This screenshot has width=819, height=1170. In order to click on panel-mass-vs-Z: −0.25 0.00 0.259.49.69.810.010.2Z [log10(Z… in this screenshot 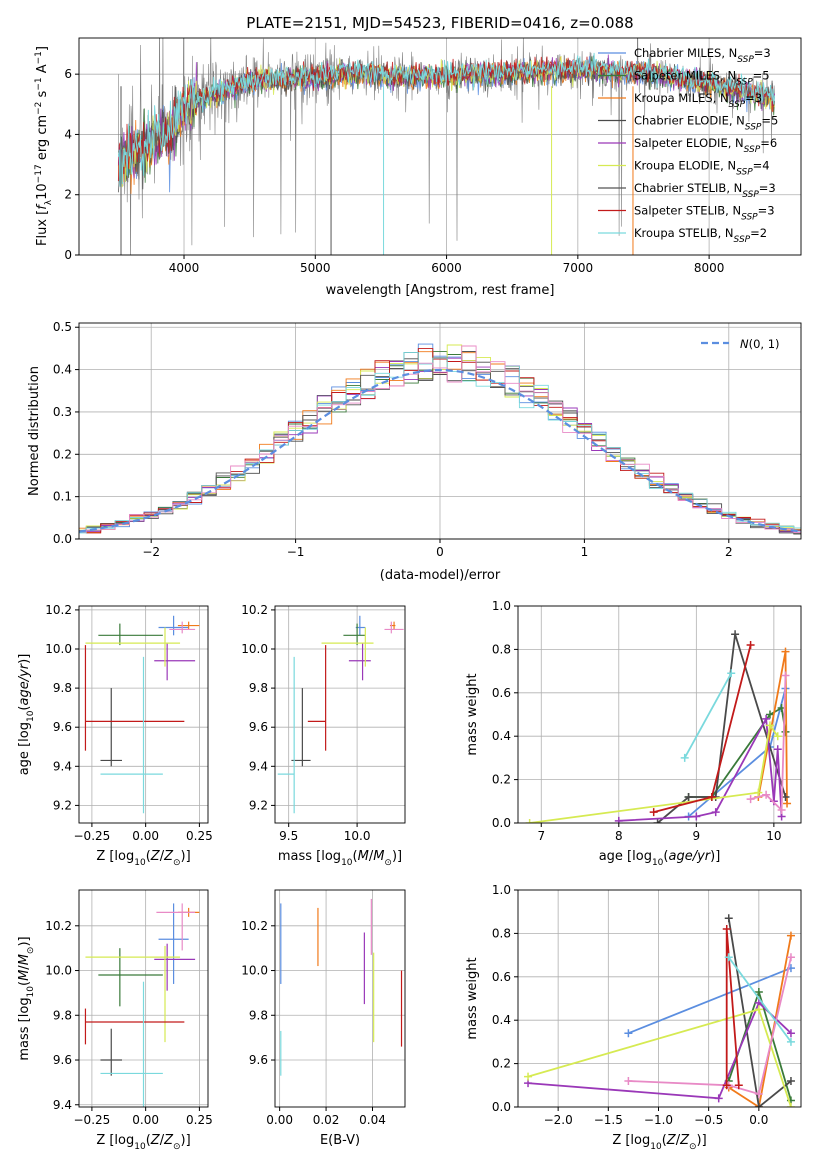, I will do `click(115, 1020)`.